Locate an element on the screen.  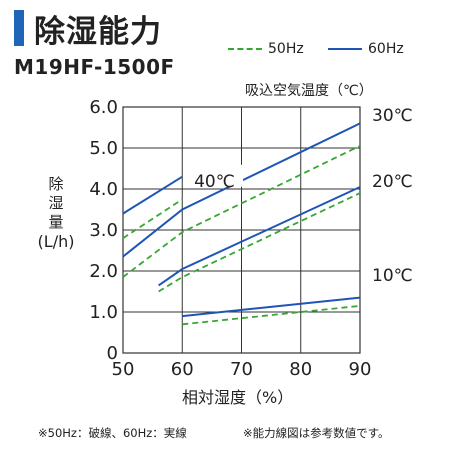
y-axis-label-line: 湿 is located at coordinates (56, 203).